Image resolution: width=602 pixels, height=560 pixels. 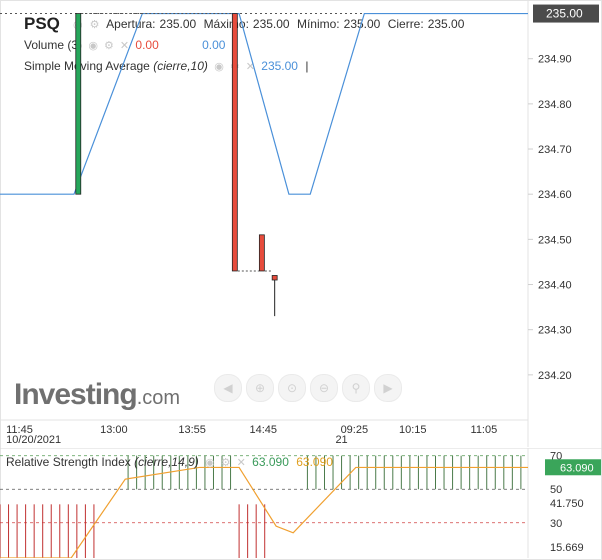 I want to click on x-tick-label: 11:05, so click(x=484, y=430).